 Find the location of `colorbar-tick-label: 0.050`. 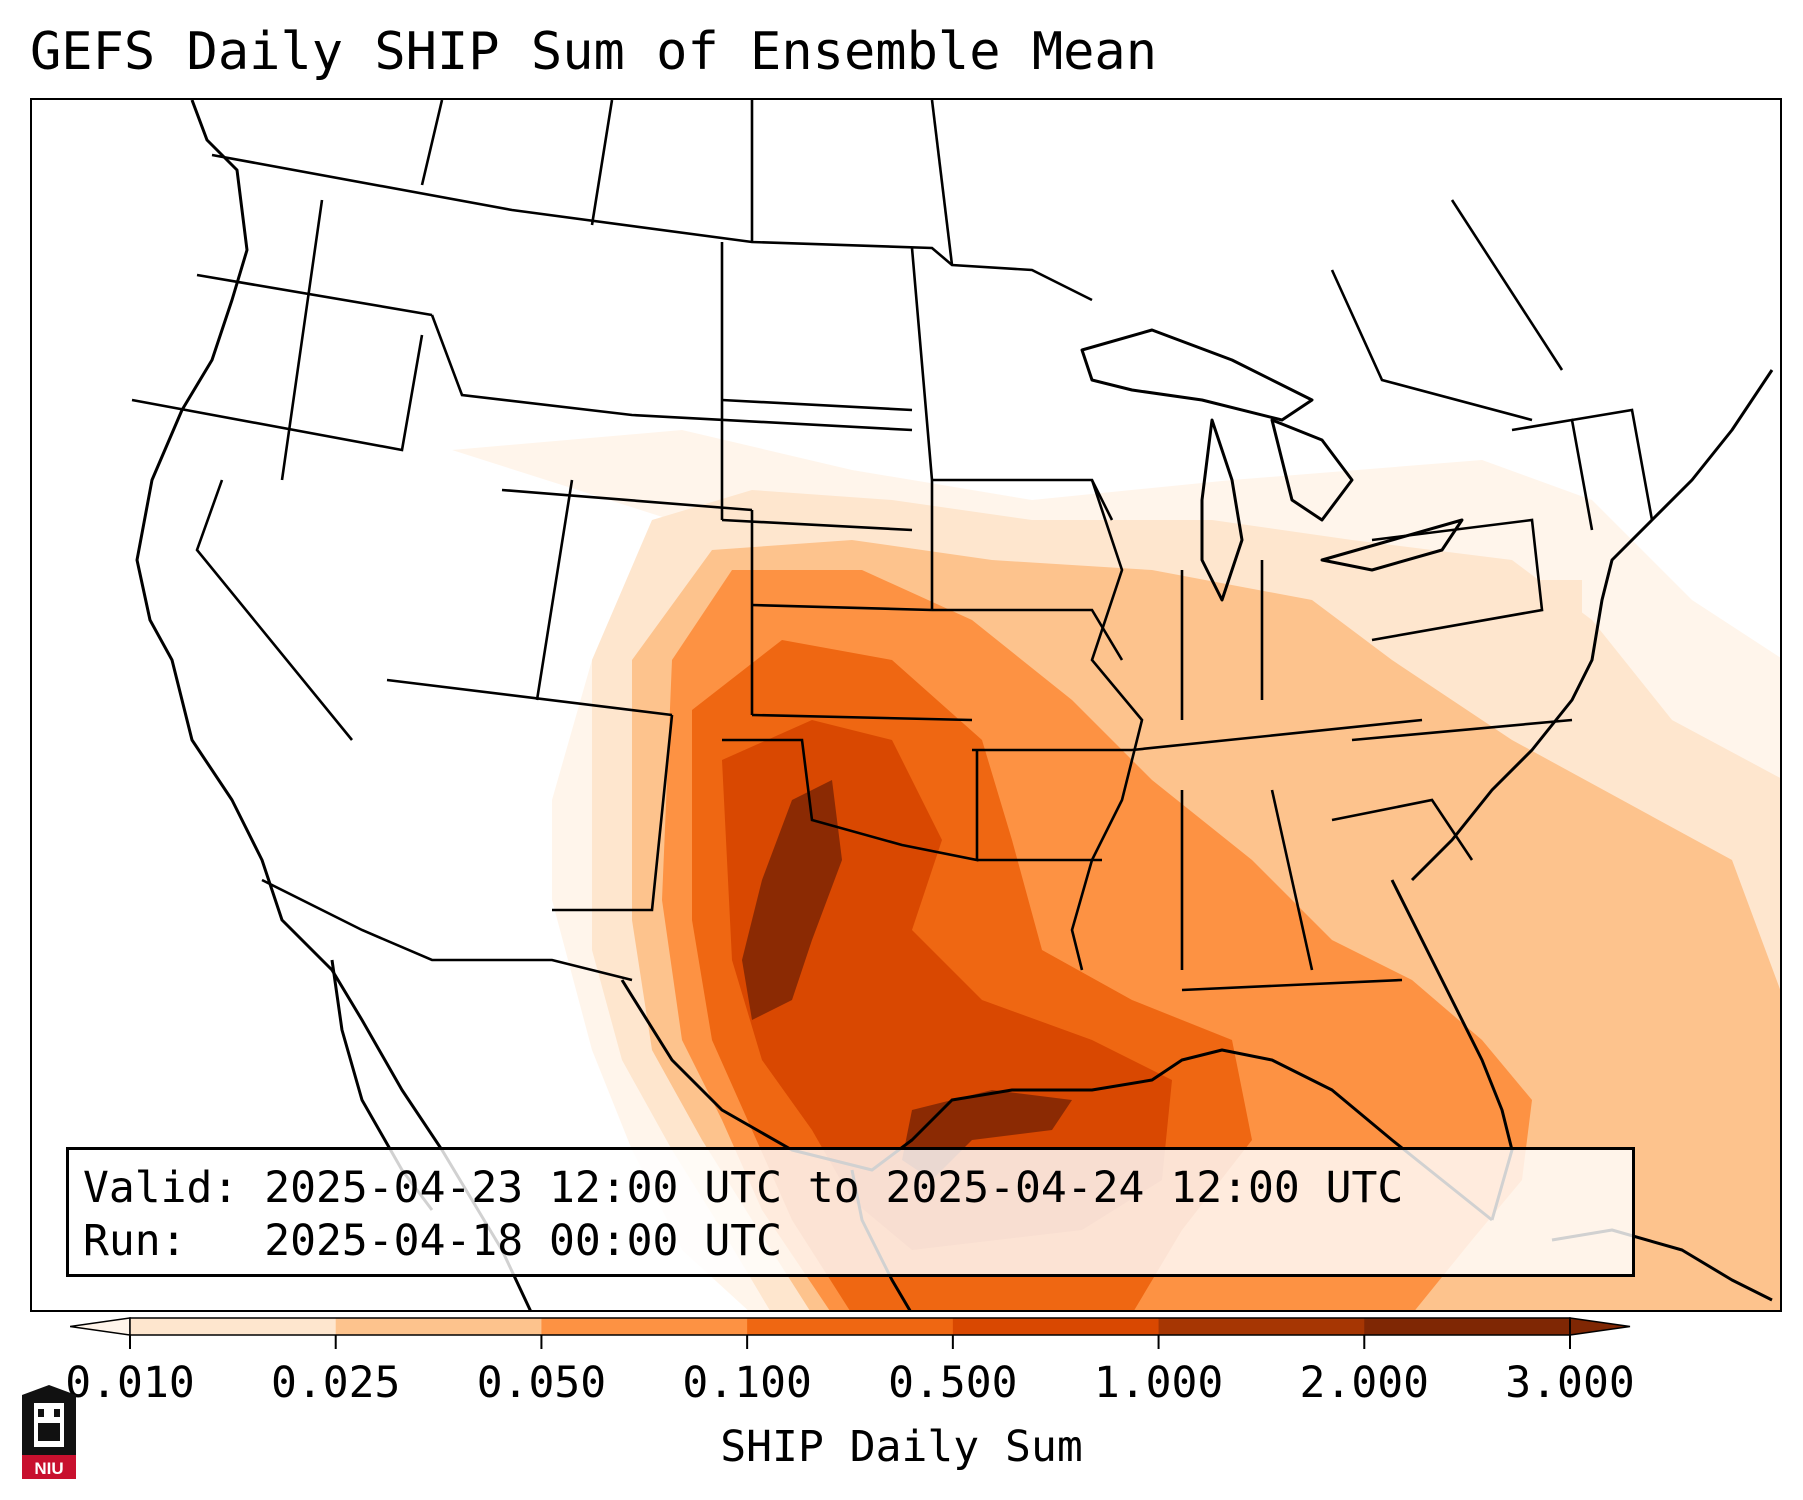

colorbar-tick-label: 0.050 is located at coordinates (541, 1383).